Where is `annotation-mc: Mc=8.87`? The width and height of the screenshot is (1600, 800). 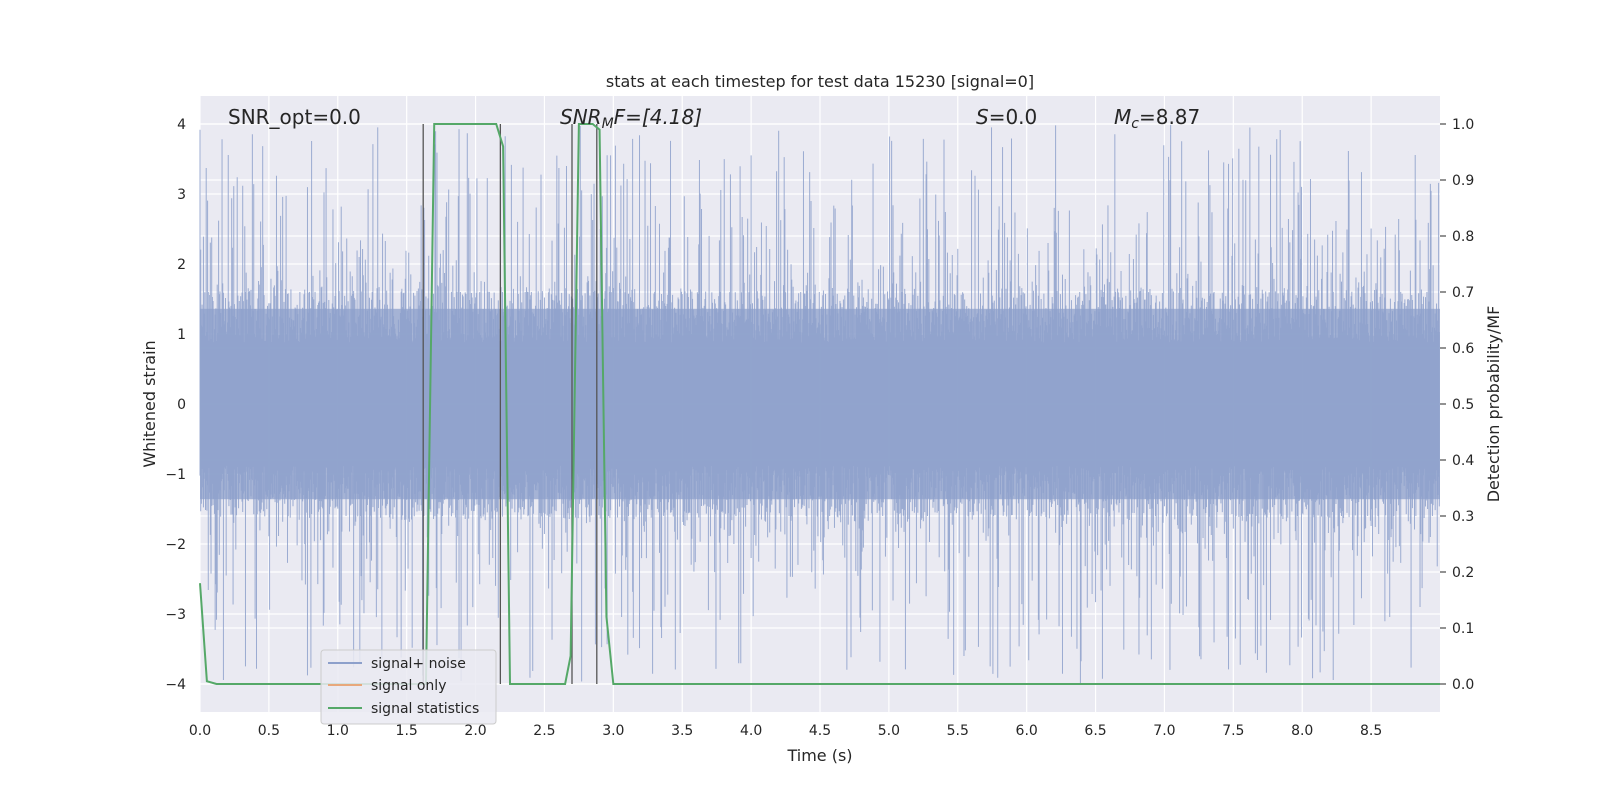
annotation-mc: Mc=8.87 is located at coordinates (1157, 118).